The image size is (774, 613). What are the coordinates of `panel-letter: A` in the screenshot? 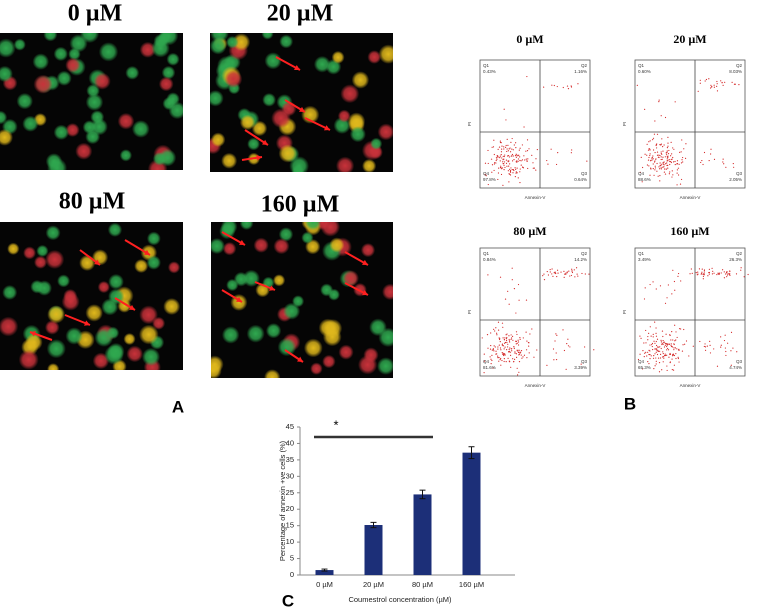 It's located at (178, 406).